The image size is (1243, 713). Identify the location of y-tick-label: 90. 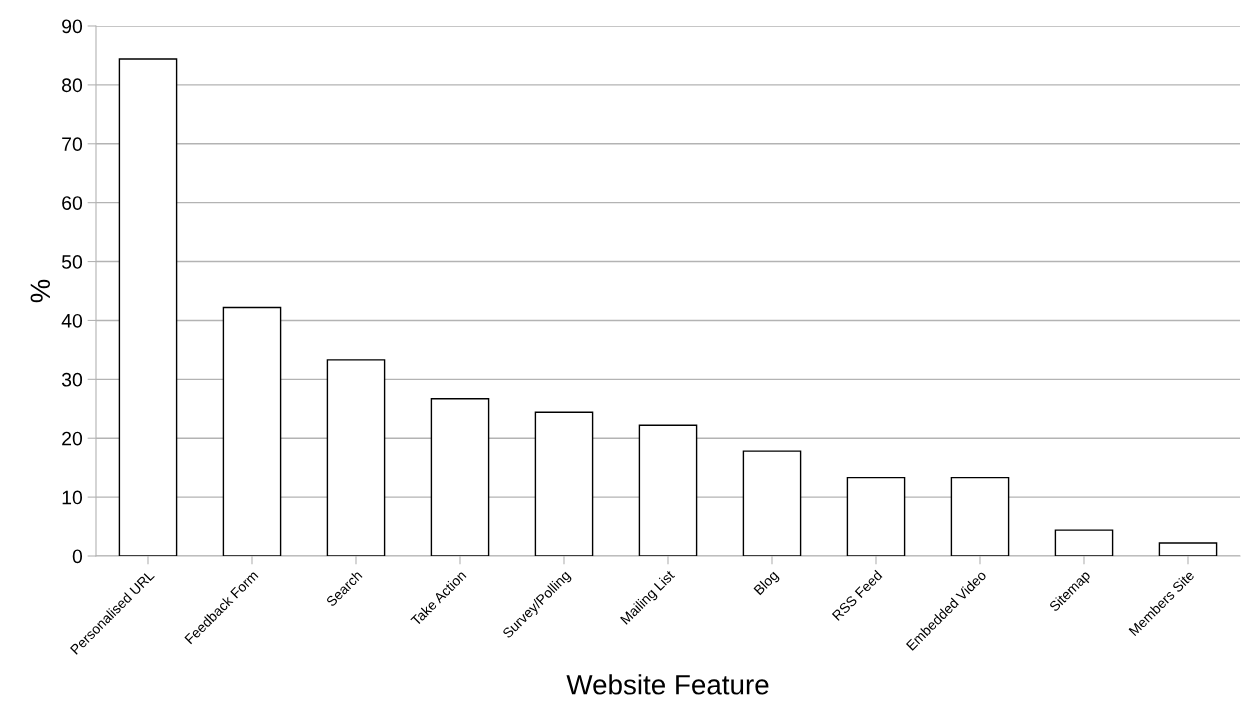
(72, 26).